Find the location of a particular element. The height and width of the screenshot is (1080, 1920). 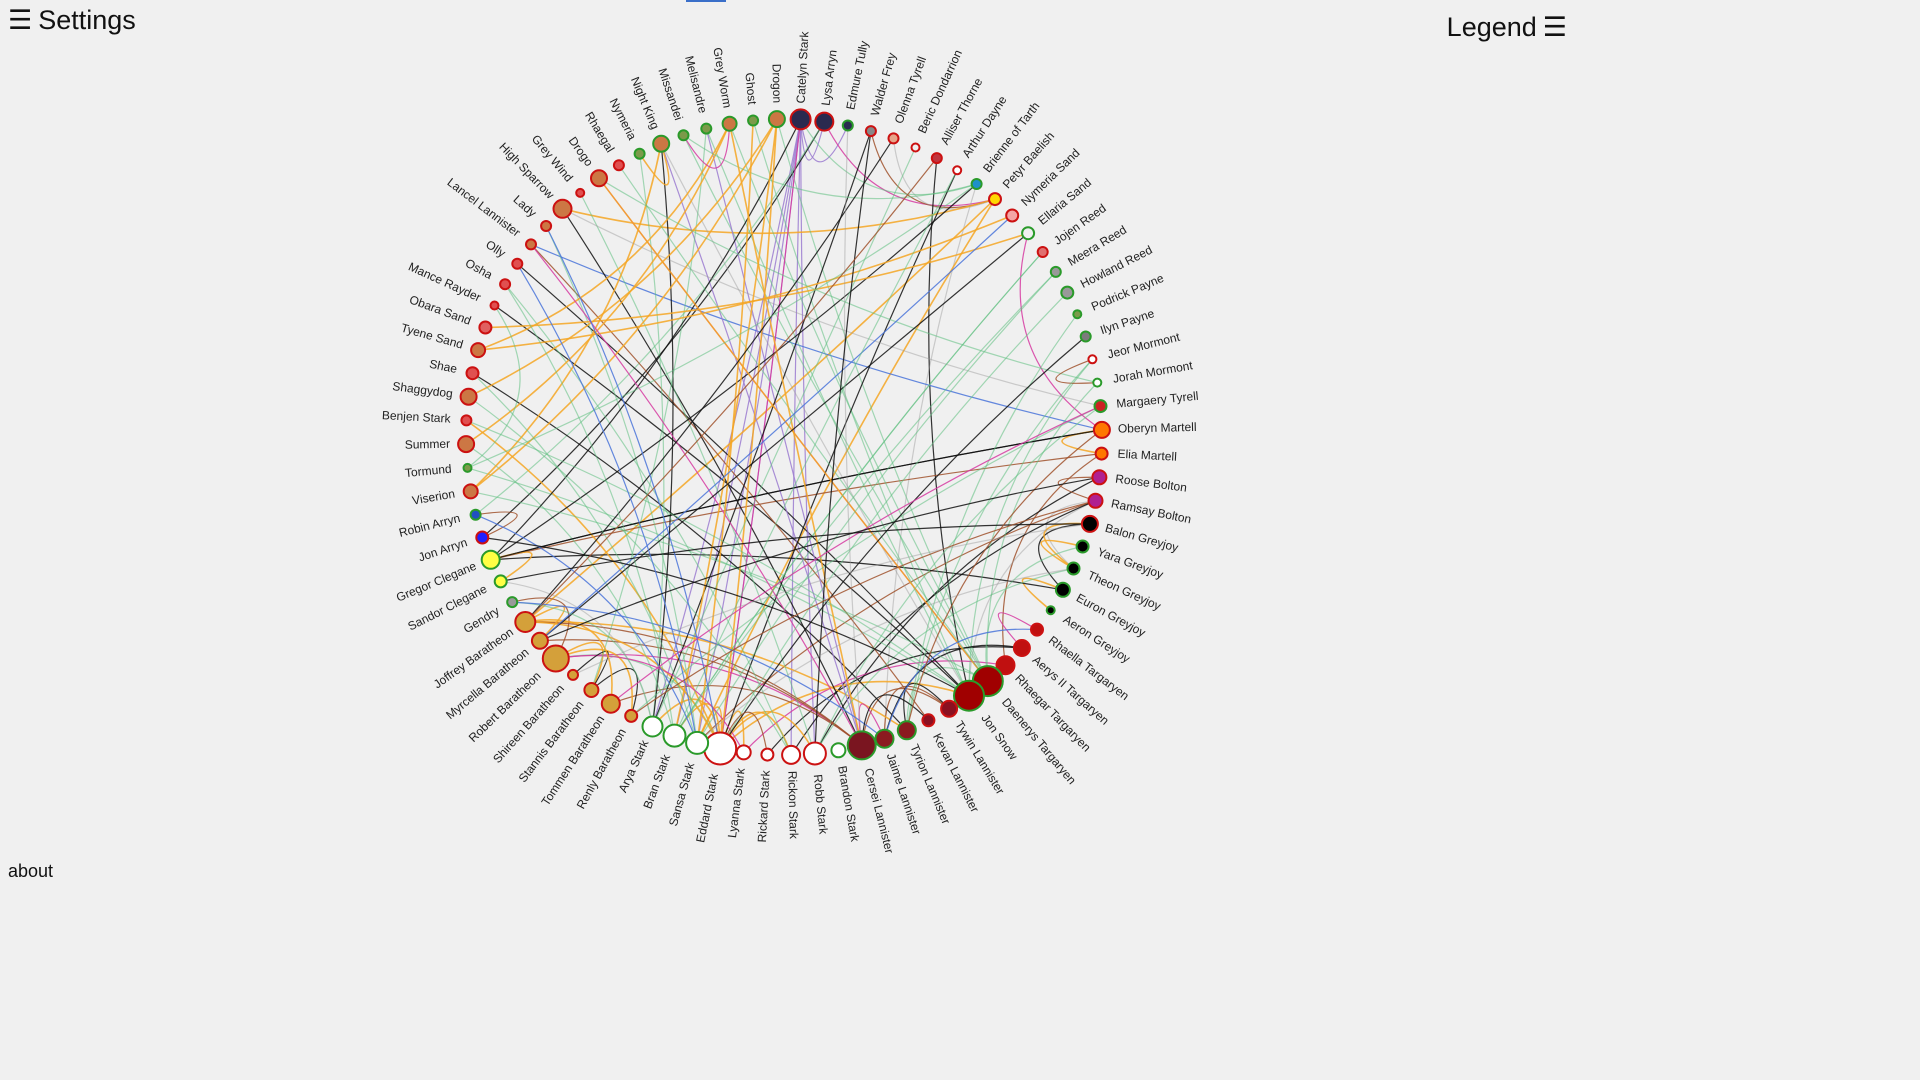

edge-shireen-baratheon-balon-greyjoy is located at coordinates (831, 599).